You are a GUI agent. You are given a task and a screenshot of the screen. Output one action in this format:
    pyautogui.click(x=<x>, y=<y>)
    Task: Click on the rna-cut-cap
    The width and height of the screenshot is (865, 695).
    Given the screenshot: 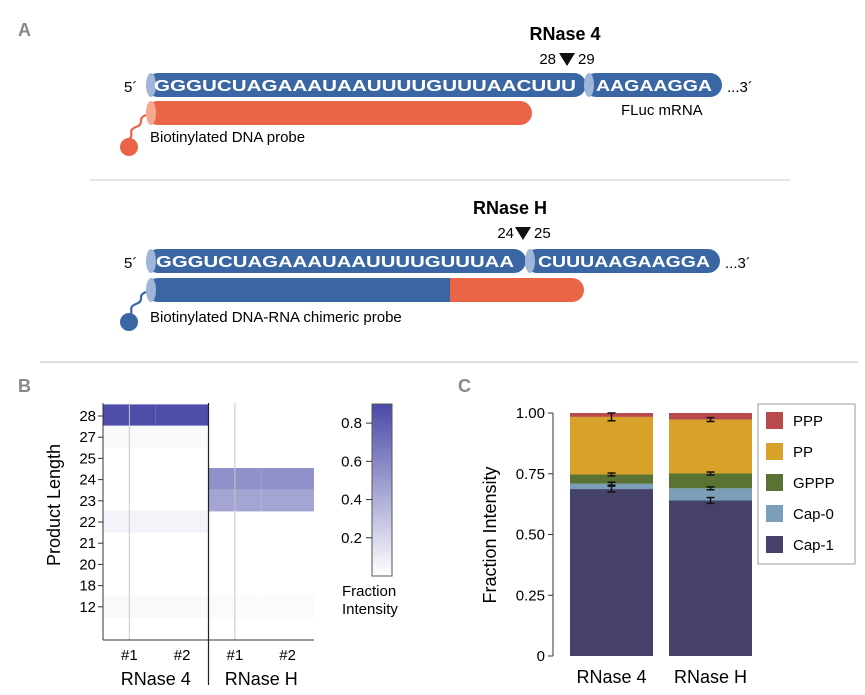 What is the action you would take?
    pyautogui.click(x=589, y=85)
    